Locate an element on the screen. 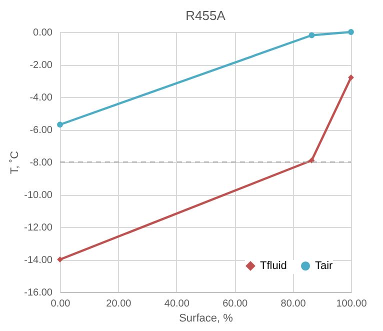 This screenshot has width=383, height=331. legend-label: Tfluid is located at coordinates (273, 266).